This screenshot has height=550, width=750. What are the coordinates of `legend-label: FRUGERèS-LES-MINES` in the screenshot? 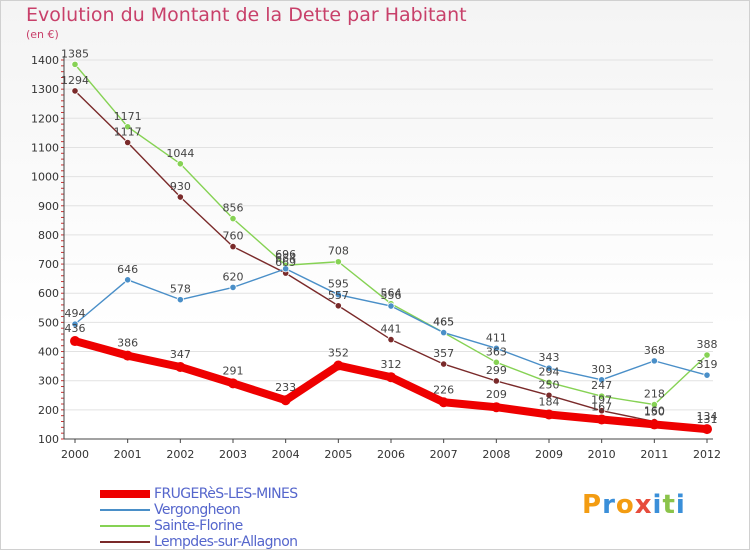 It's located at (226, 494).